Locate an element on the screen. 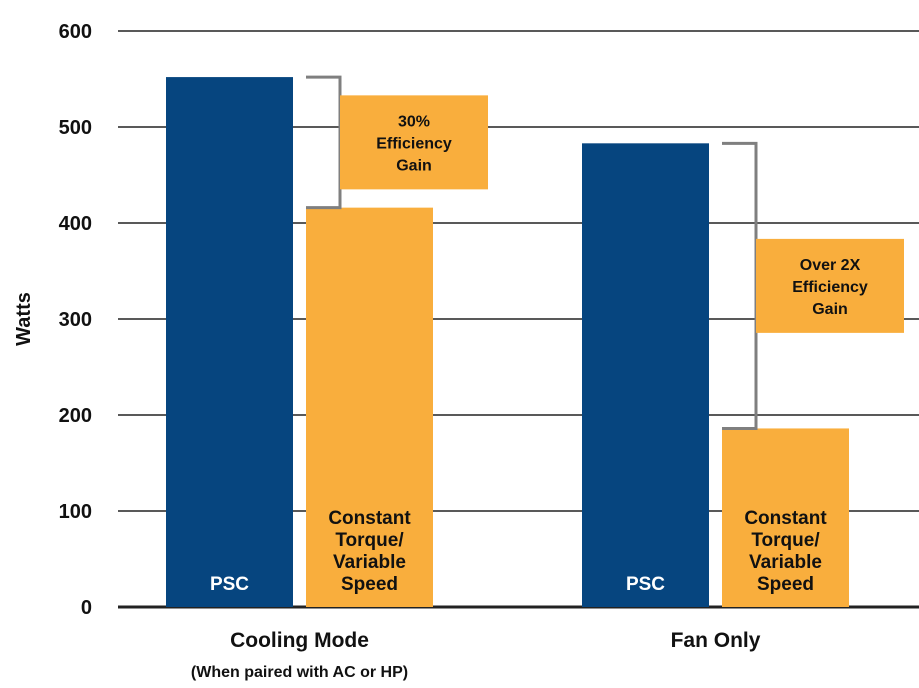  y-tick-label: 600 is located at coordinates (75, 32).